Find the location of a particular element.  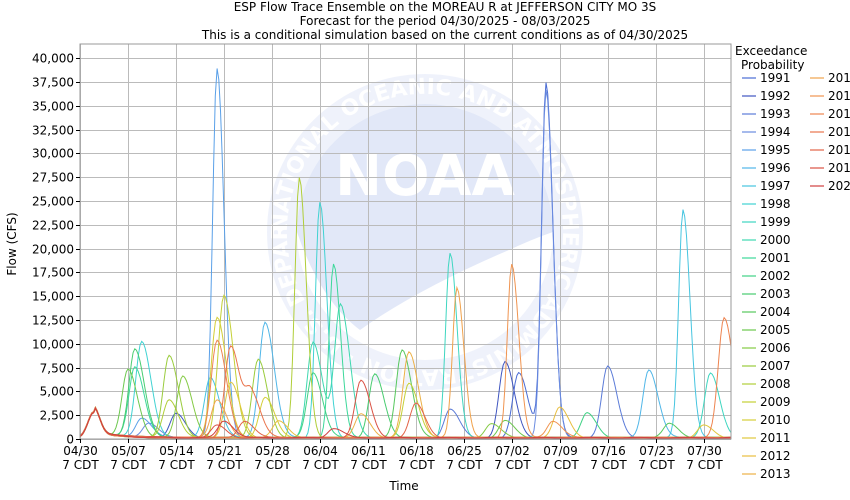

legend-label-2006: 2006 is located at coordinates (775, 348).